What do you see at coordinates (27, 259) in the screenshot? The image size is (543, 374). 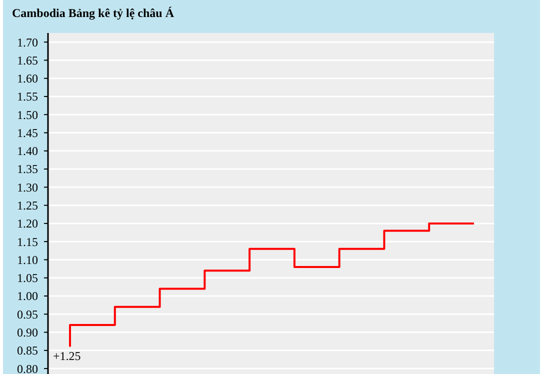 I see `y-tick-label: 1.10` at bounding box center [27, 259].